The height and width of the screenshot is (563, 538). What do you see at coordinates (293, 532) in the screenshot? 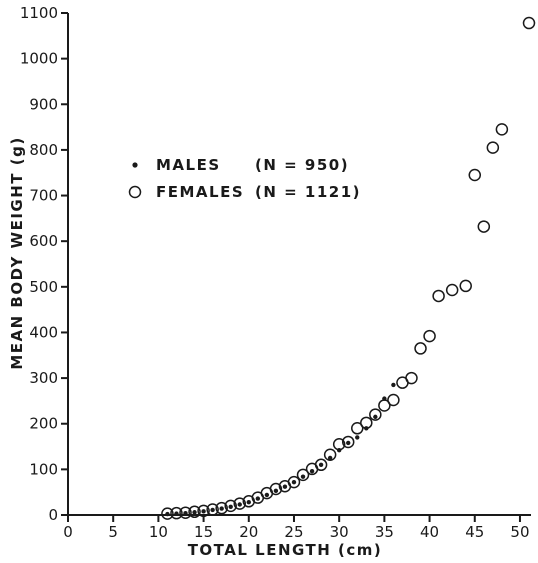
I see `x-tick-label: 25` at bounding box center [293, 532].